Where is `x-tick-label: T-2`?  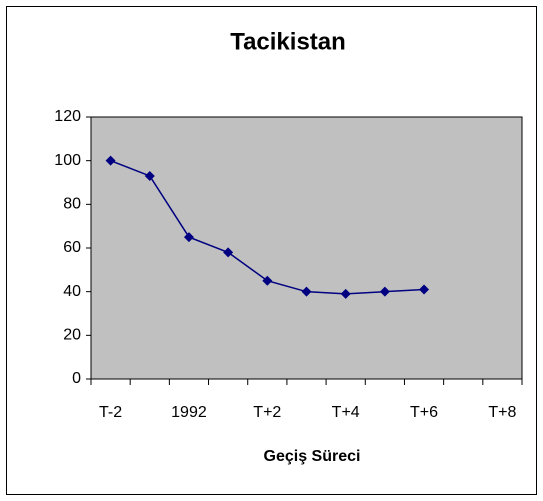 x-tick-label: T-2 is located at coordinates (110, 412).